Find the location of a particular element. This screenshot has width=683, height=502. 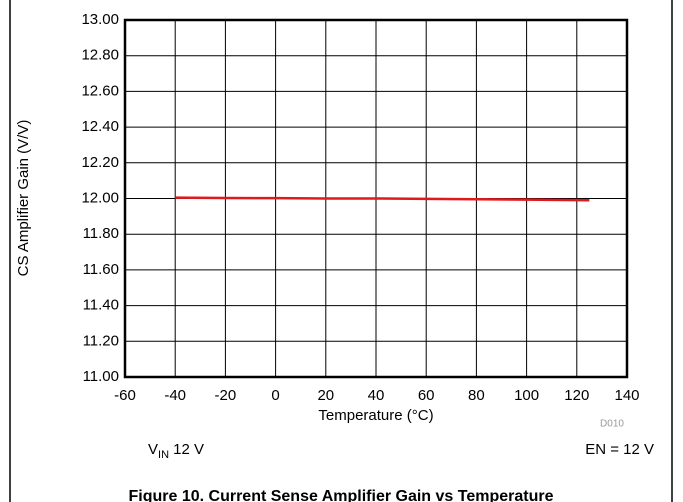

x-tick-label: 100 is located at coordinates (526, 395).